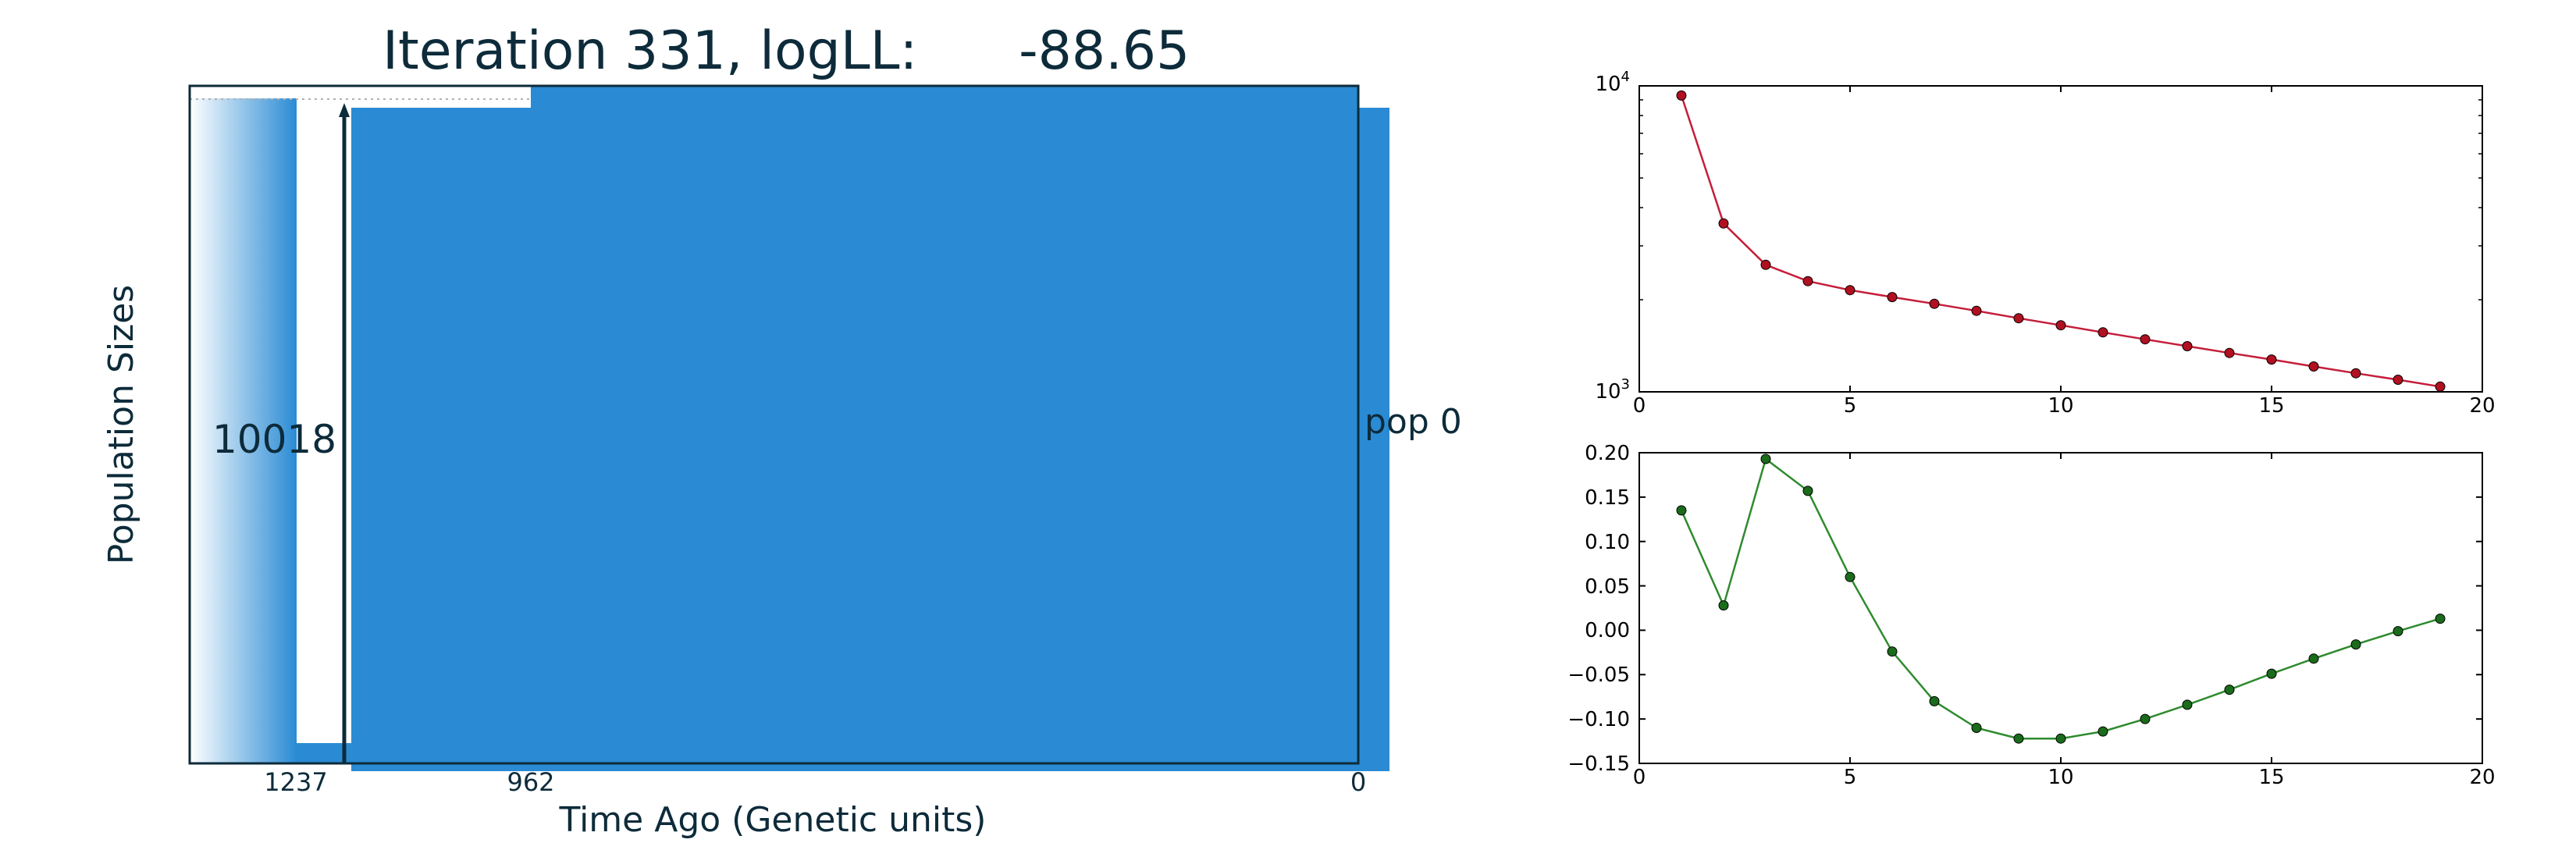 This screenshot has height=843, width=2576. I want to click on top-chart-frame, so click(2060, 239).